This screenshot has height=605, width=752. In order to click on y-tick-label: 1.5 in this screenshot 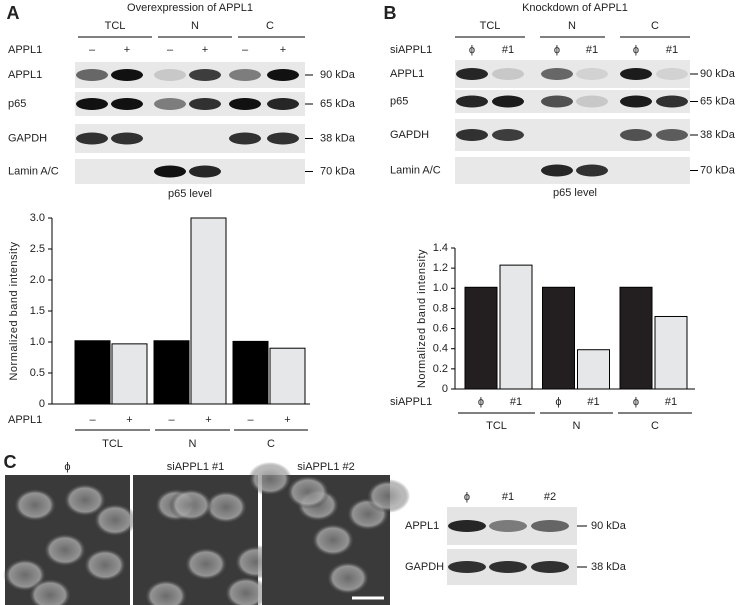, I will do `click(37, 311)`.